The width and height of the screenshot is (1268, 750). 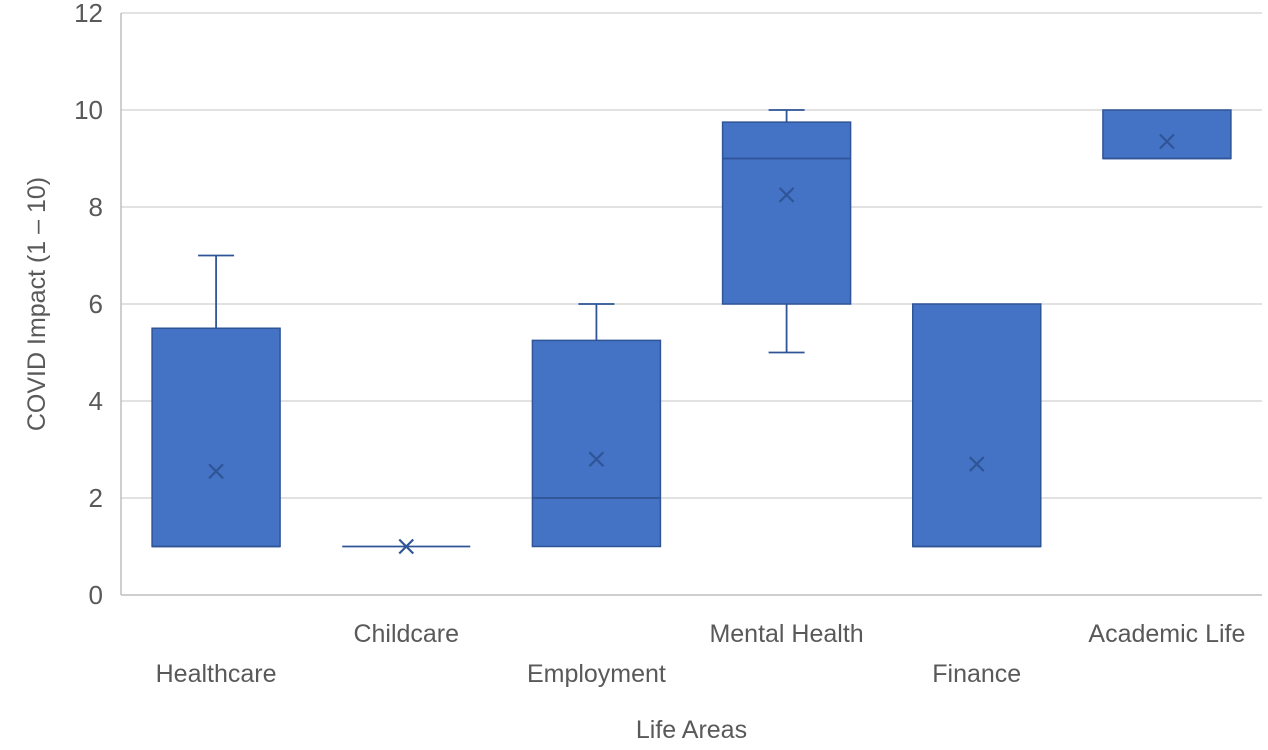 I want to click on y-axis-title: COVID Impact (1 – 10), so click(x=37, y=304).